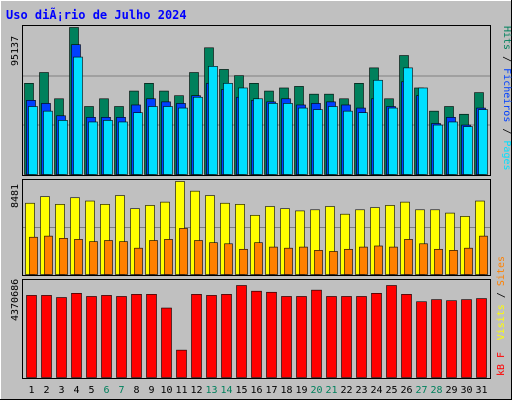 This screenshot has width=512, height=400. What do you see at coordinates (46, 390) in the screenshot?
I see `day-label: 2` at bounding box center [46, 390].